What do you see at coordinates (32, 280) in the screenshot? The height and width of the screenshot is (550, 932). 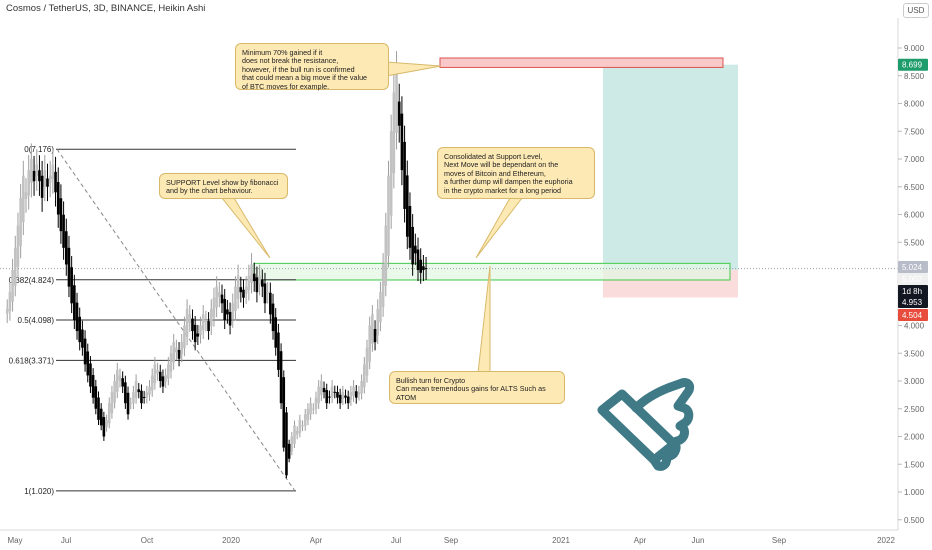 I see `fib-level-label: 0.382(4.824)` at bounding box center [32, 280].